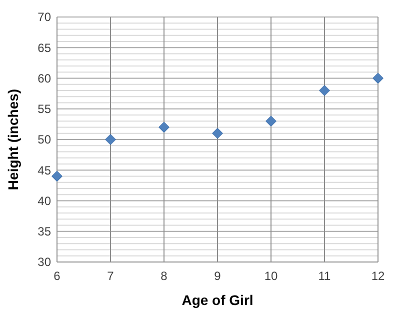 This screenshot has height=321, width=400. I want to click on y-tick-label: 55, so click(45, 109).